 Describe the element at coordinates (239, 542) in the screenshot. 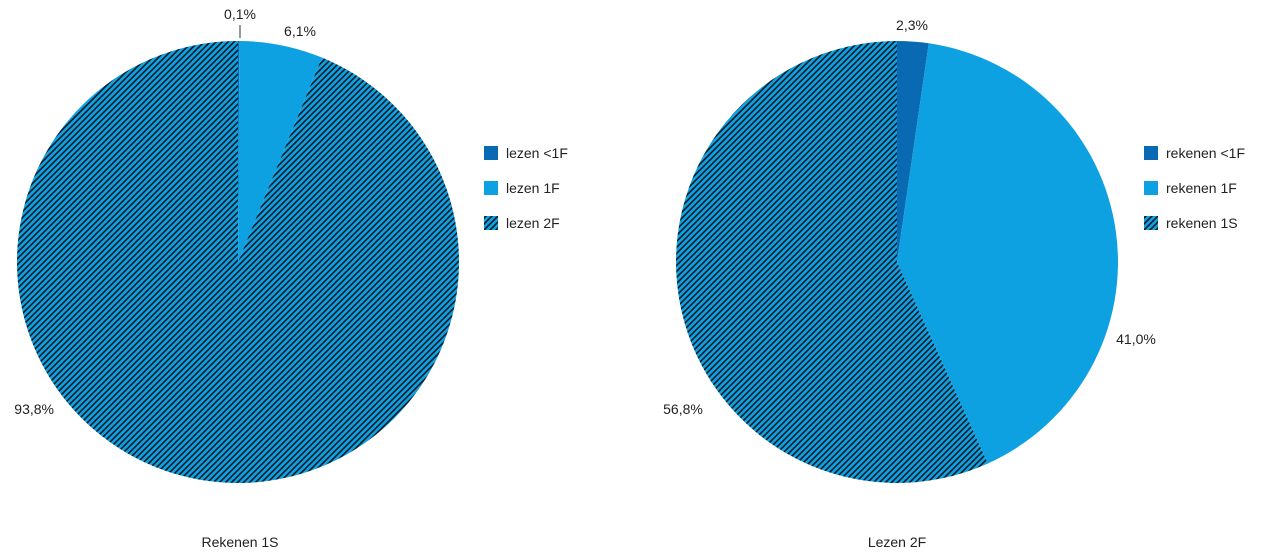

I see `pie-1-caption: Rekenen 1S` at that location.